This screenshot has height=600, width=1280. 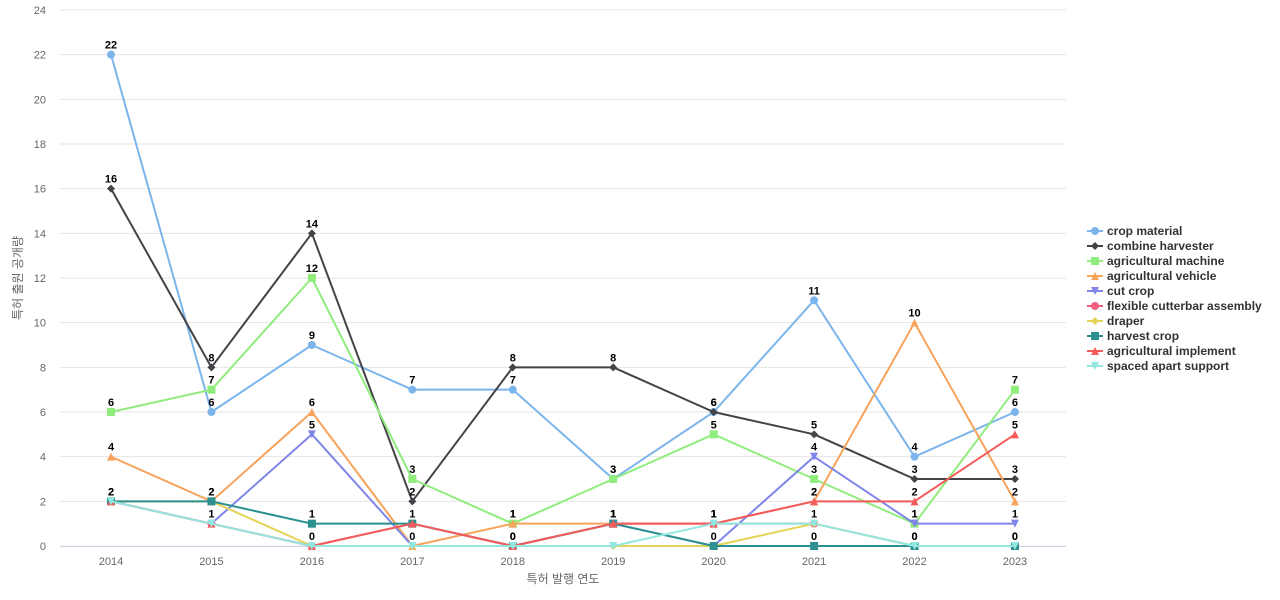 I want to click on y-tick-label: 10, so click(x=40, y=324).